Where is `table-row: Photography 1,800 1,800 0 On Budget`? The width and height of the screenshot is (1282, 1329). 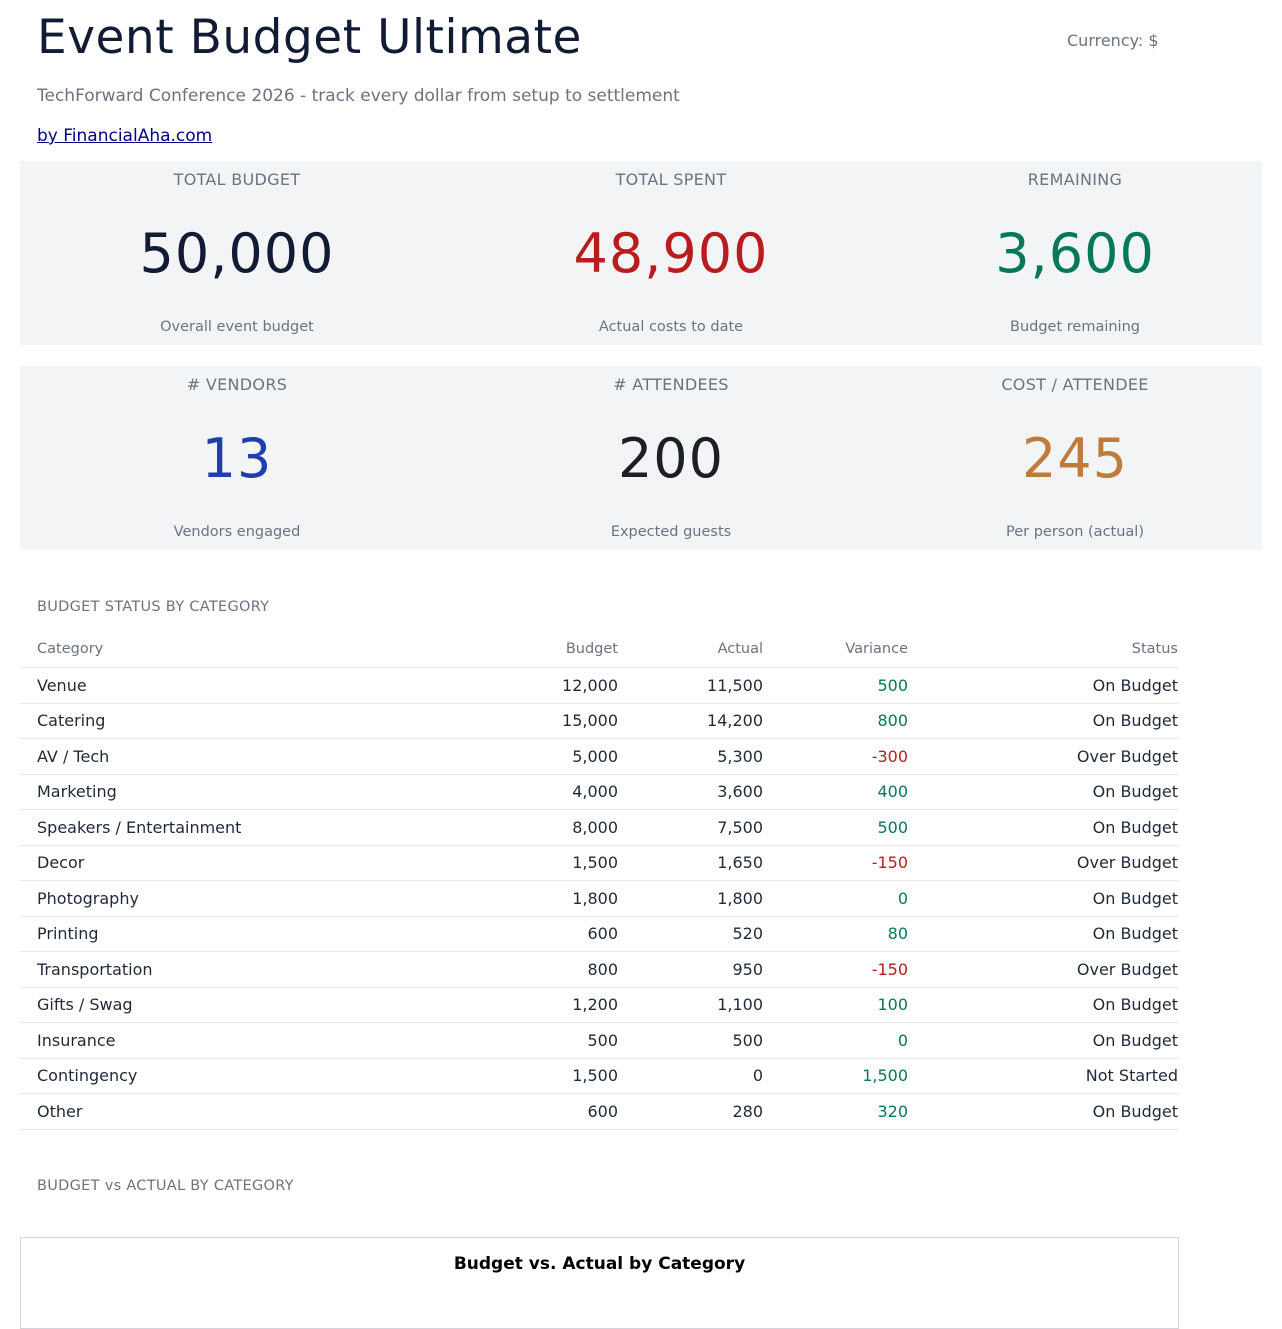 table-row: Photography 1,800 1,800 0 On Budget is located at coordinates (599, 898).